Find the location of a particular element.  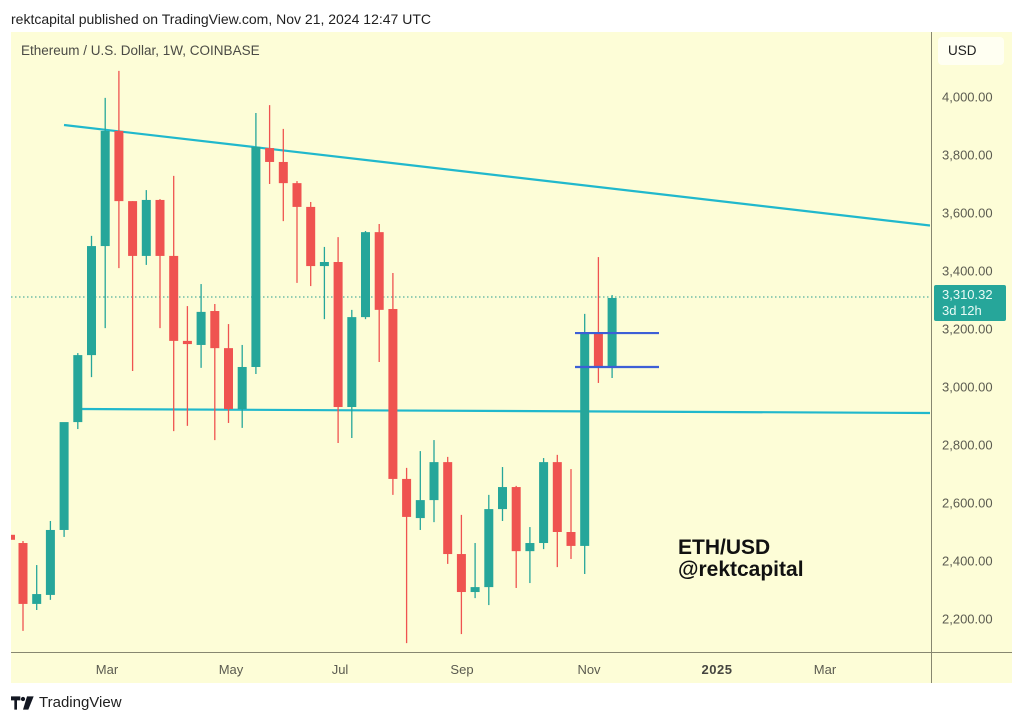

current-price-badge: 3,310.32 3d 12h is located at coordinates (970, 303).